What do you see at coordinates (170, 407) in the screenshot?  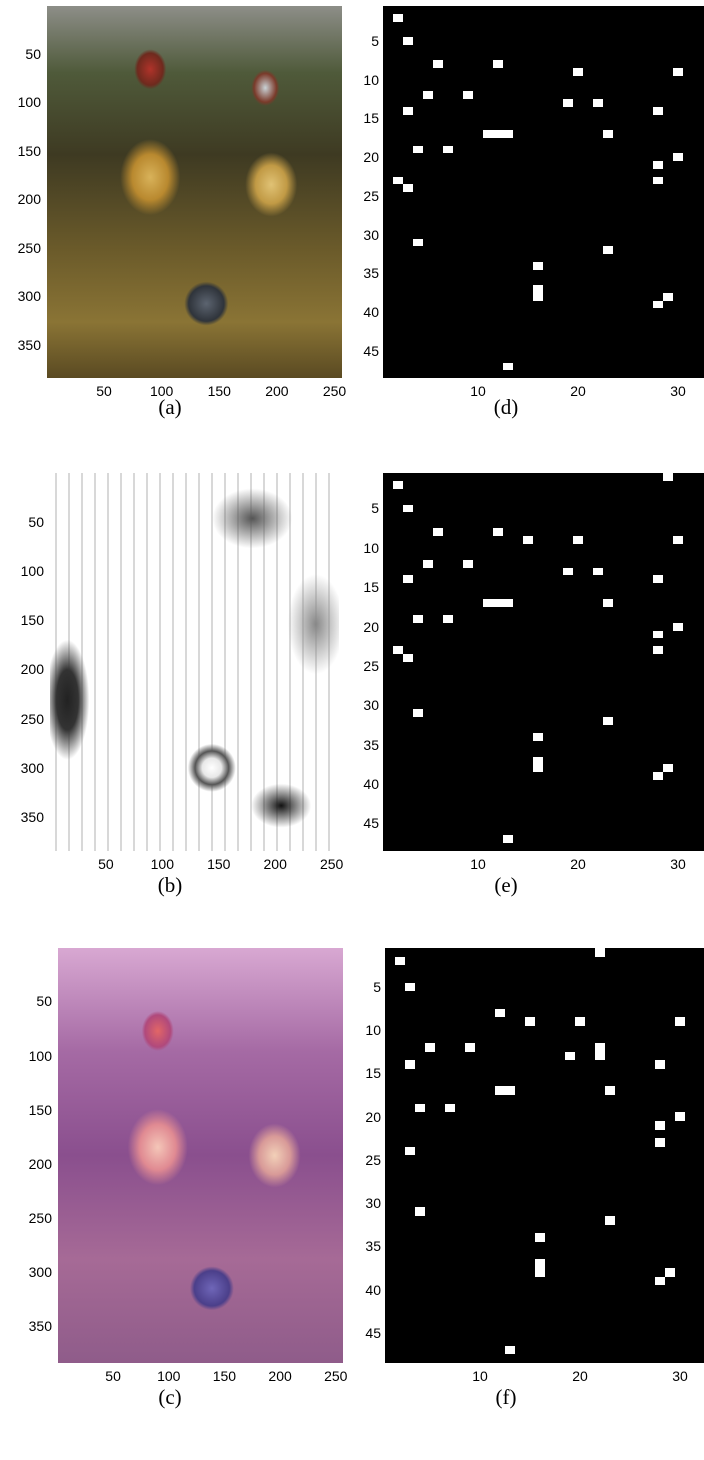 I see `caption-a: (a)` at bounding box center [170, 407].